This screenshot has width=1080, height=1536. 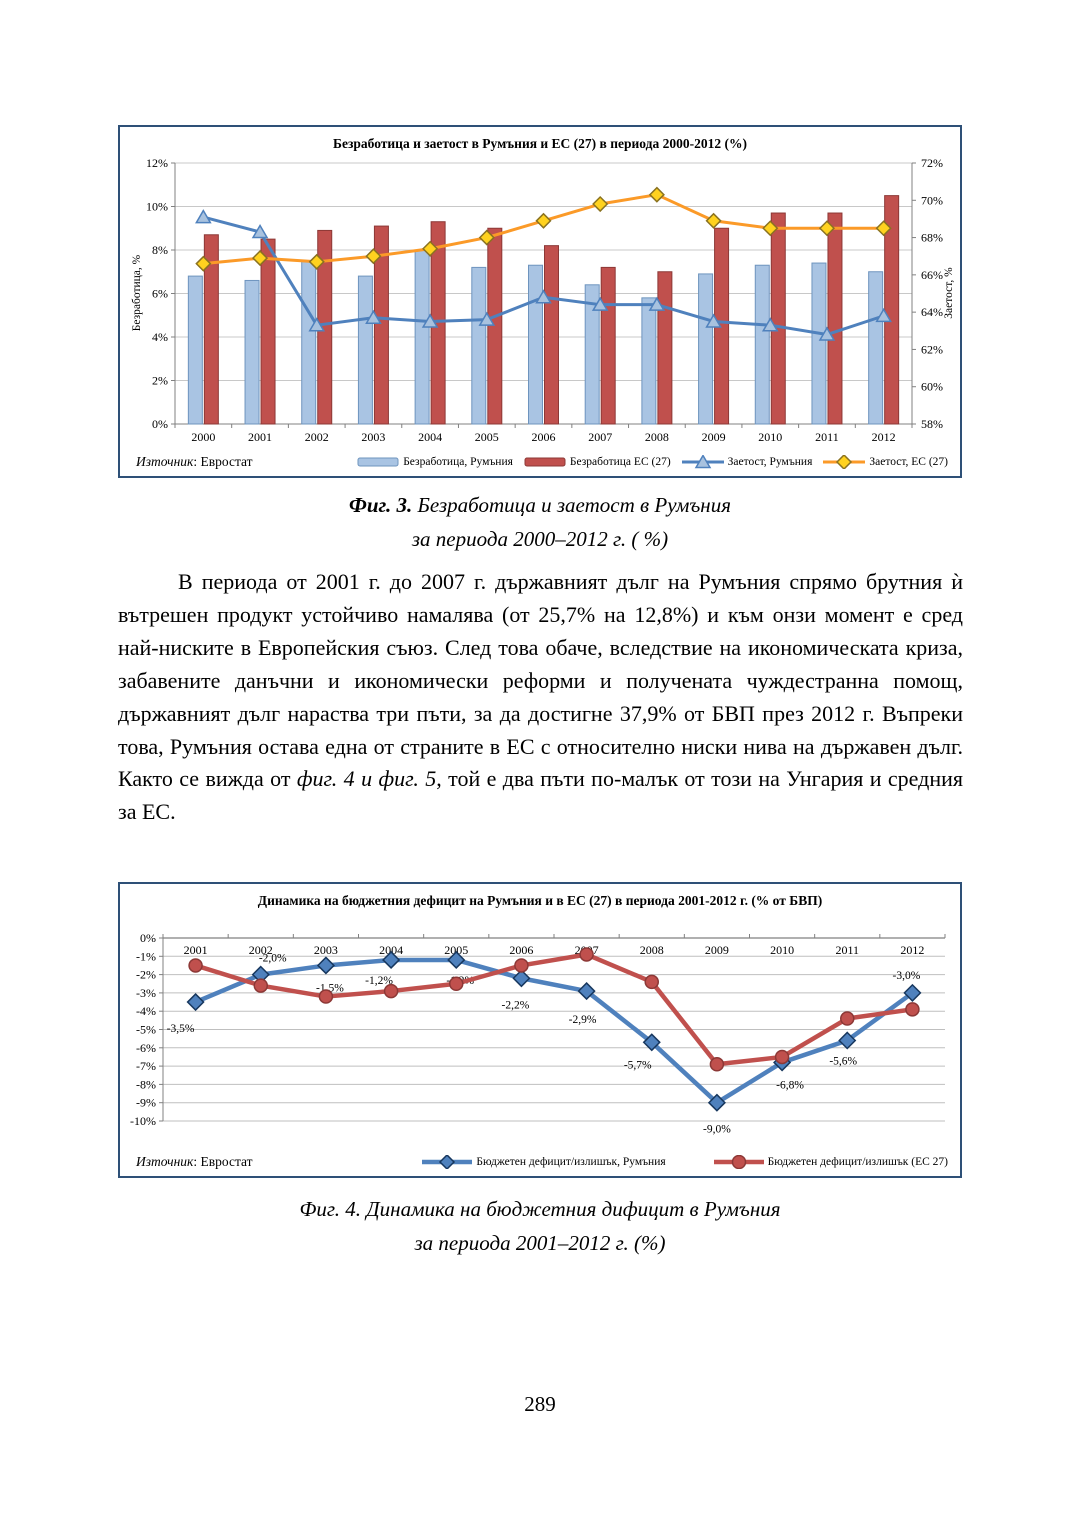 I want to click on svg-text: -6,8%, so click(x=790, y=1085).